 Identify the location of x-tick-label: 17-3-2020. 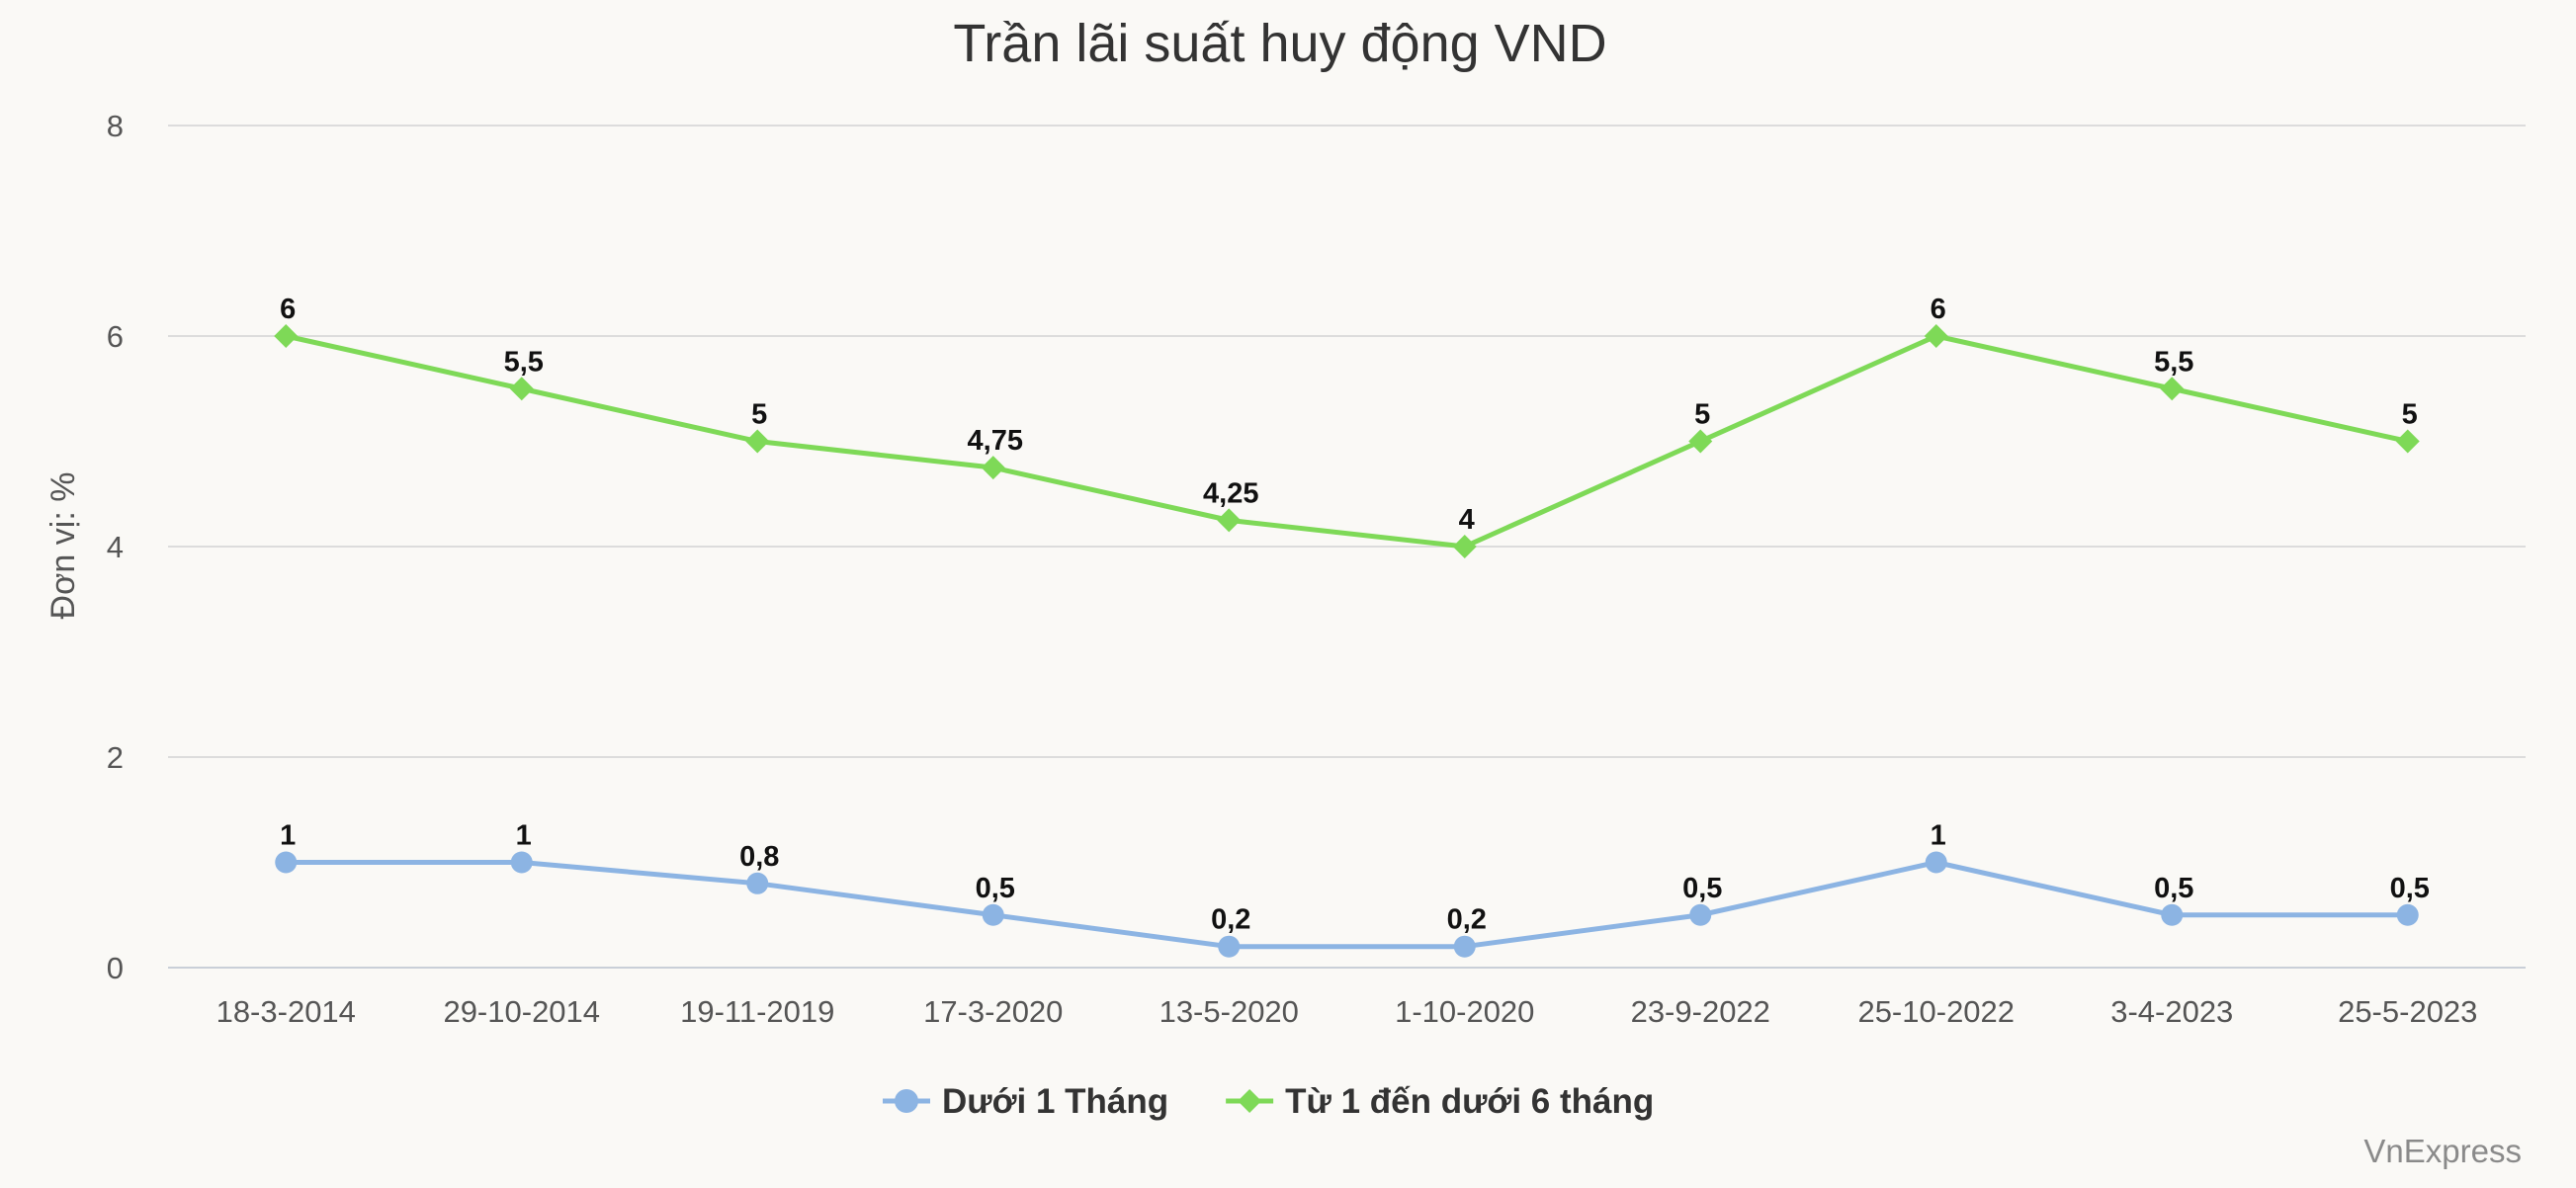
(993, 1011).